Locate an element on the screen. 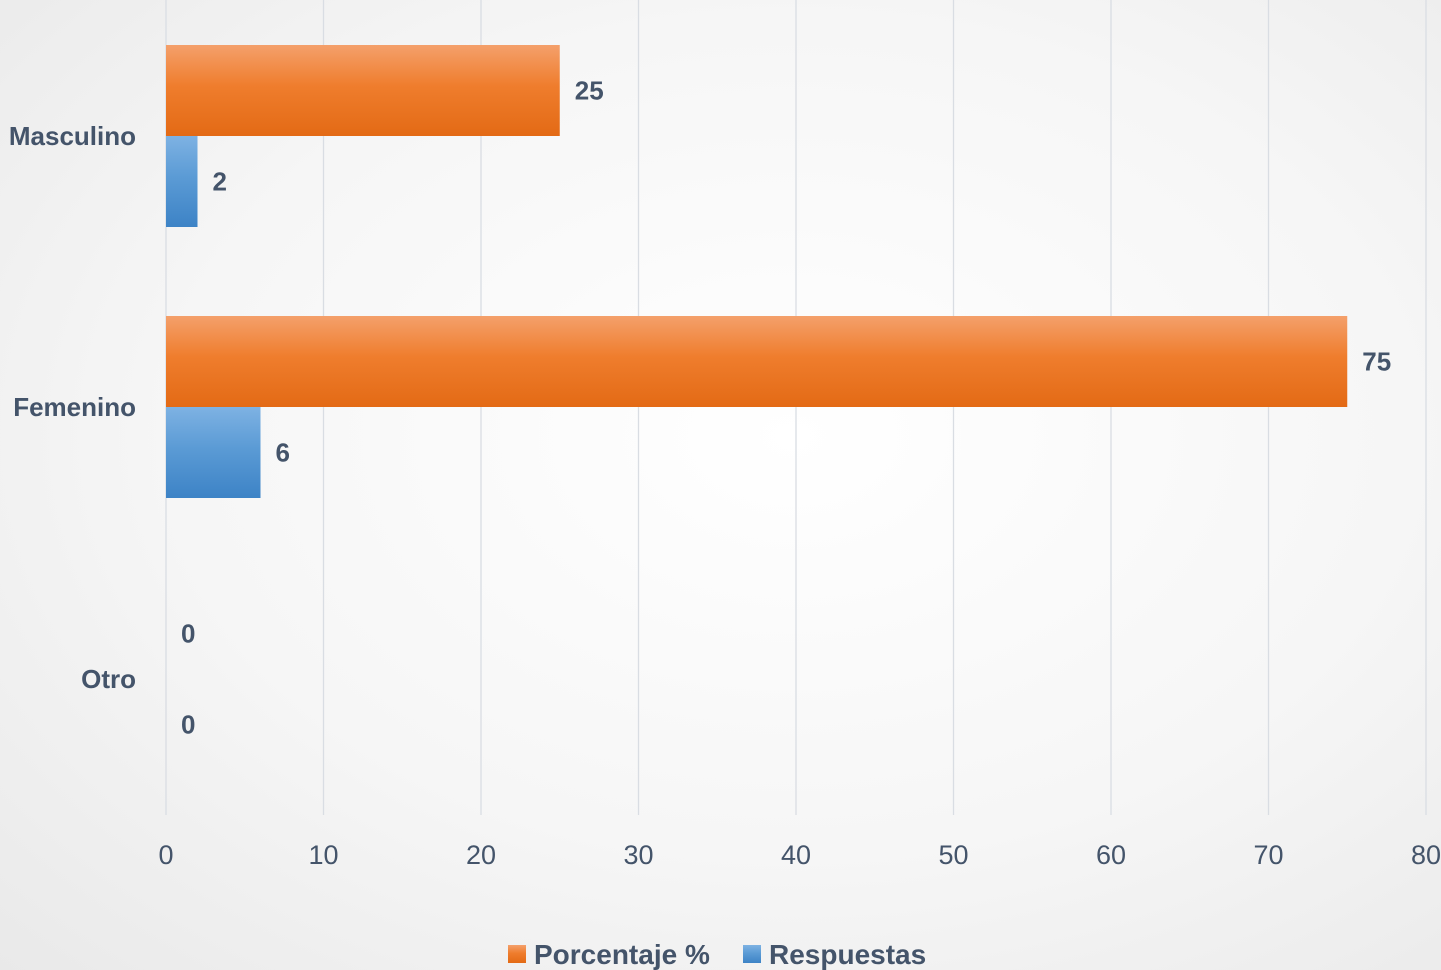 The image size is (1441, 970). x-tick-label: 0 is located at coordinates (165, 855).